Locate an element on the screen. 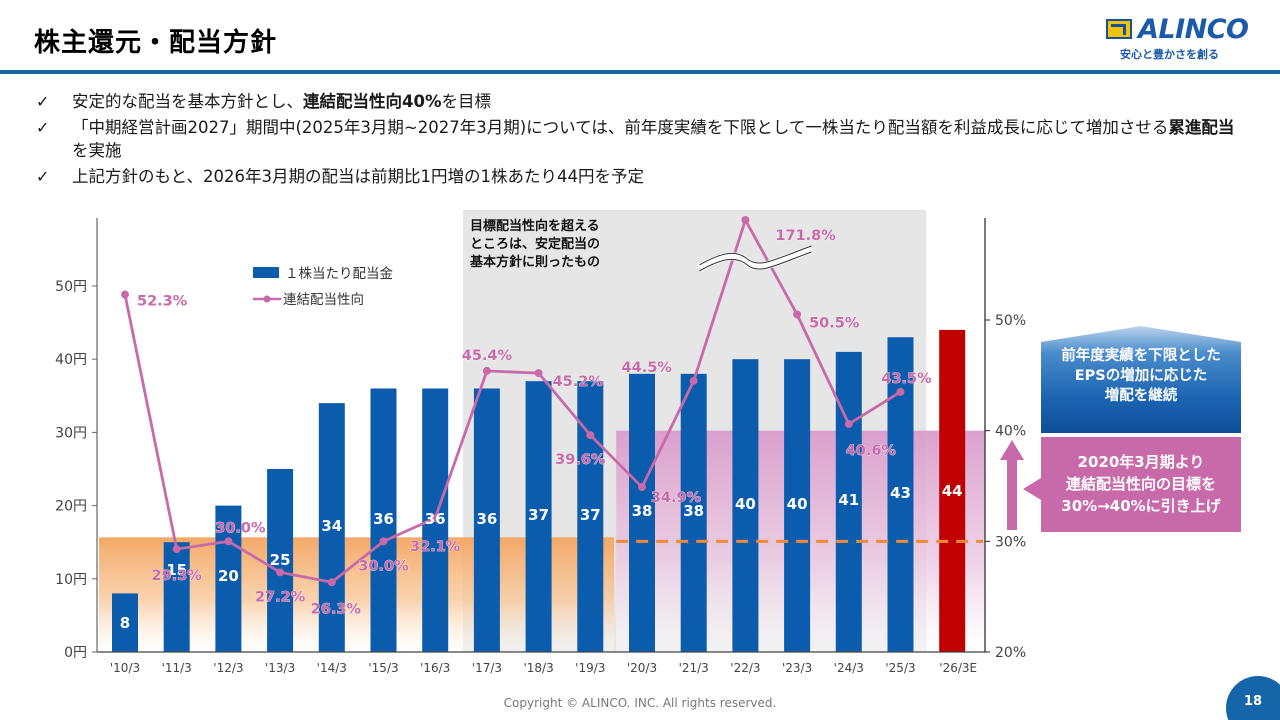 This screenshot has height=720, width=1280. callout-line: EPSの増加に応じた is located at coordinates (1141, 376).